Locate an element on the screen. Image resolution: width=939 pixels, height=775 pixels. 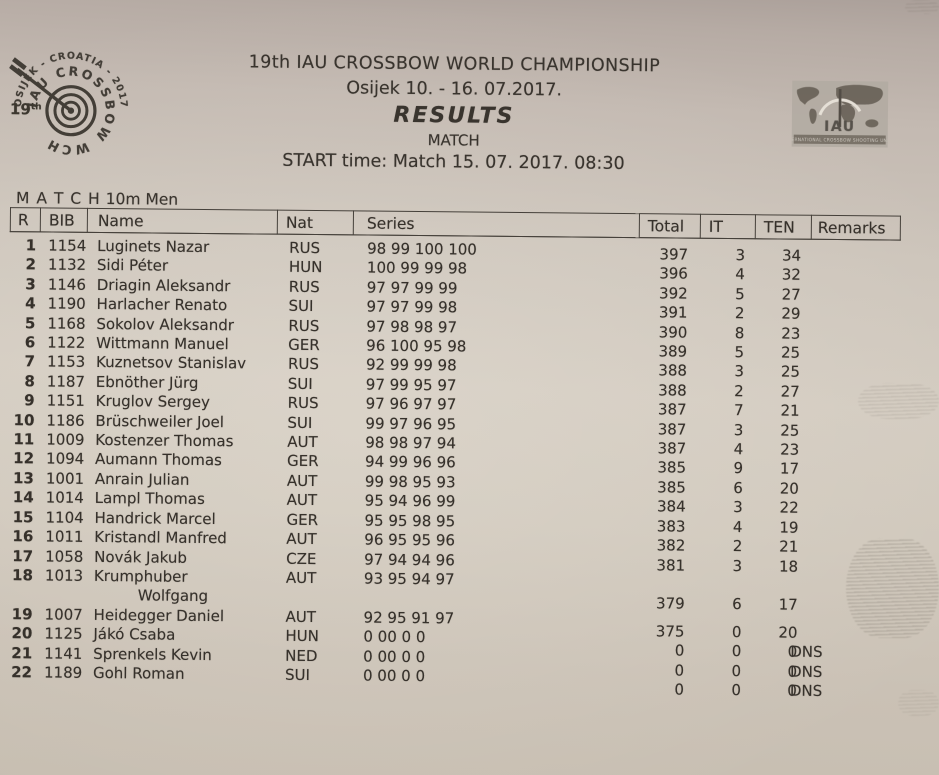
series-cell: 100 99 99 98 is located at coordinates (417, 268).